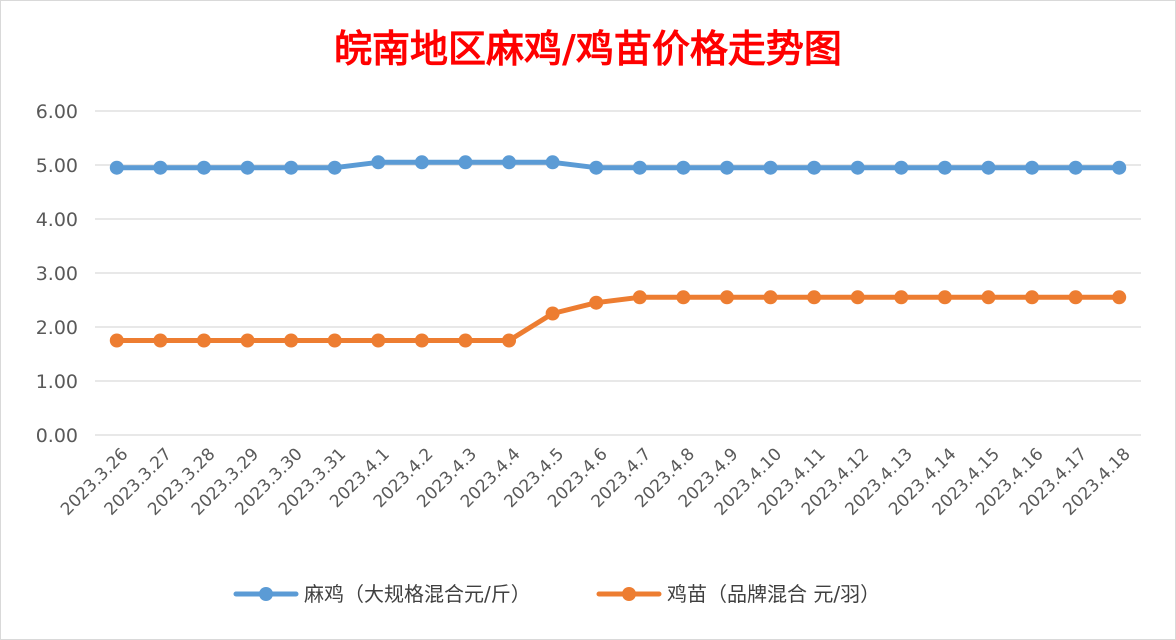  I want to click on legend-label: 麻鸡（大规格混合元/斤）, so click(417, 594).